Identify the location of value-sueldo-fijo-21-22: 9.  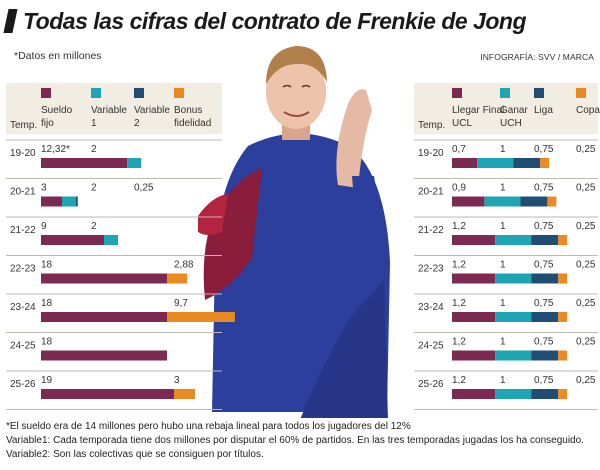
(44, 226).